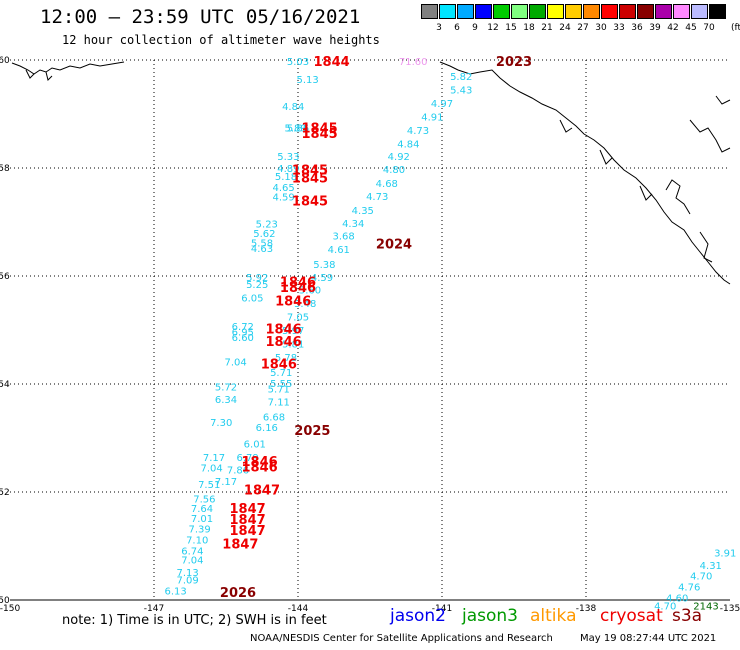  Describe the element at coordinates (264, 234) in the screenshot. I see `wave-height-value: 5.62` at that location.